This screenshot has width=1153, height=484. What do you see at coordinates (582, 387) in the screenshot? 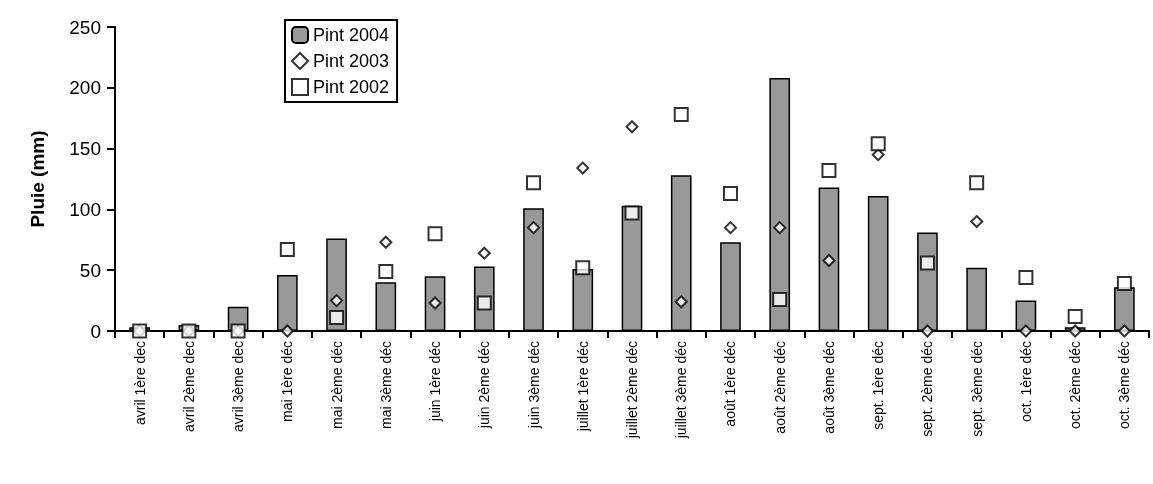
I see `x-tick-label: juillet 1ère déc` at bounding box center [582, 387].